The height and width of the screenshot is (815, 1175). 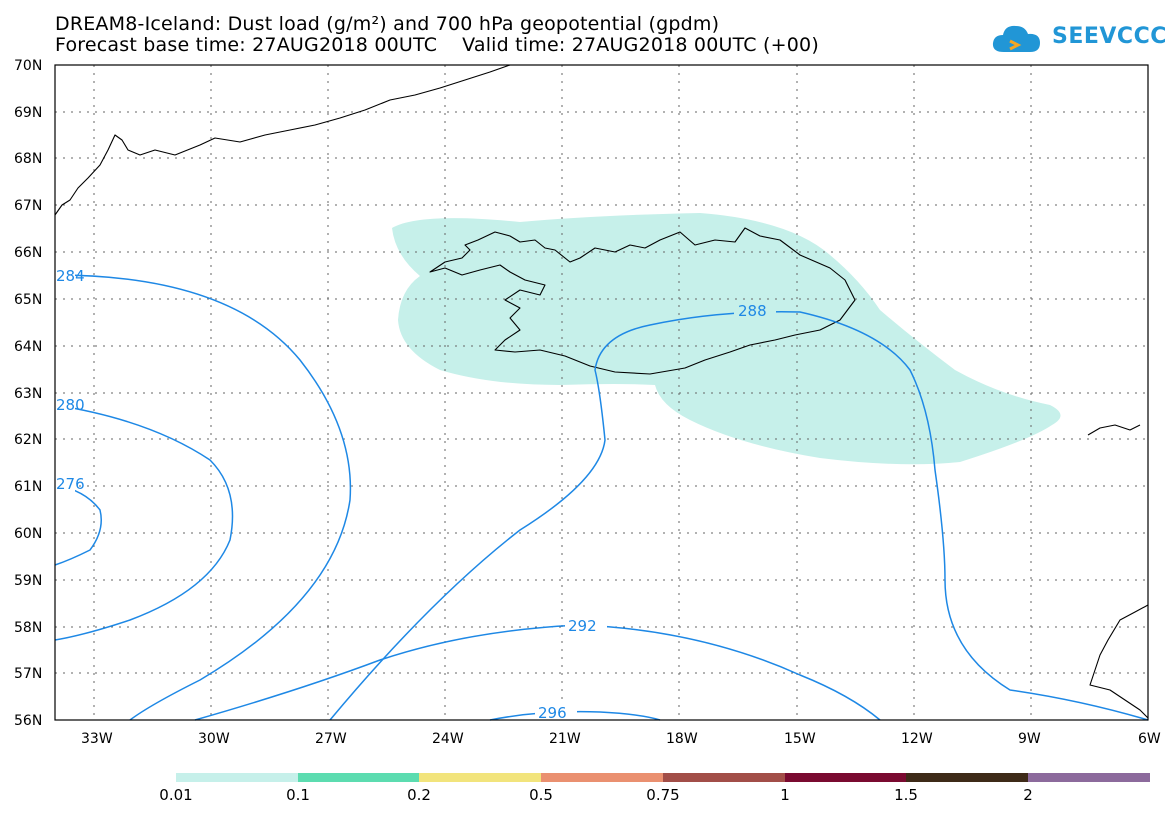 I want to click on svg-text: 63N, so click(x=28, y=394).